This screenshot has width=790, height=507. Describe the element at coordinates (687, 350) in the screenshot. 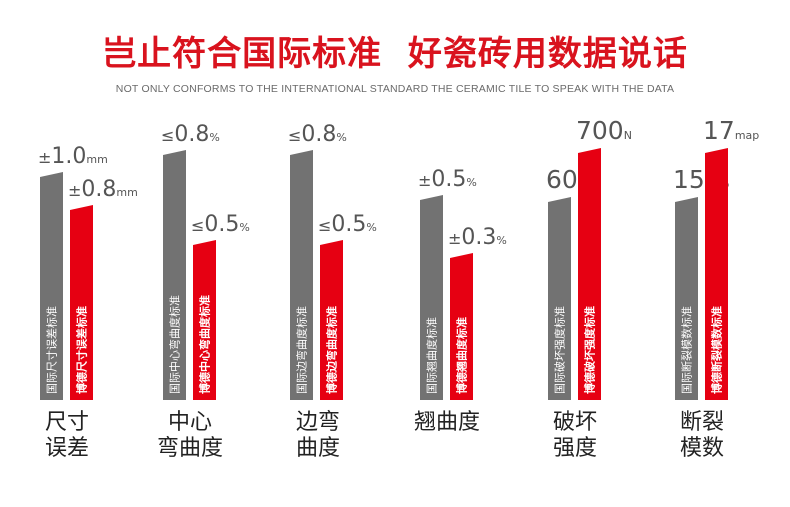

I see `bar-label-standard-5: 国际断裂模数标准` at that location.